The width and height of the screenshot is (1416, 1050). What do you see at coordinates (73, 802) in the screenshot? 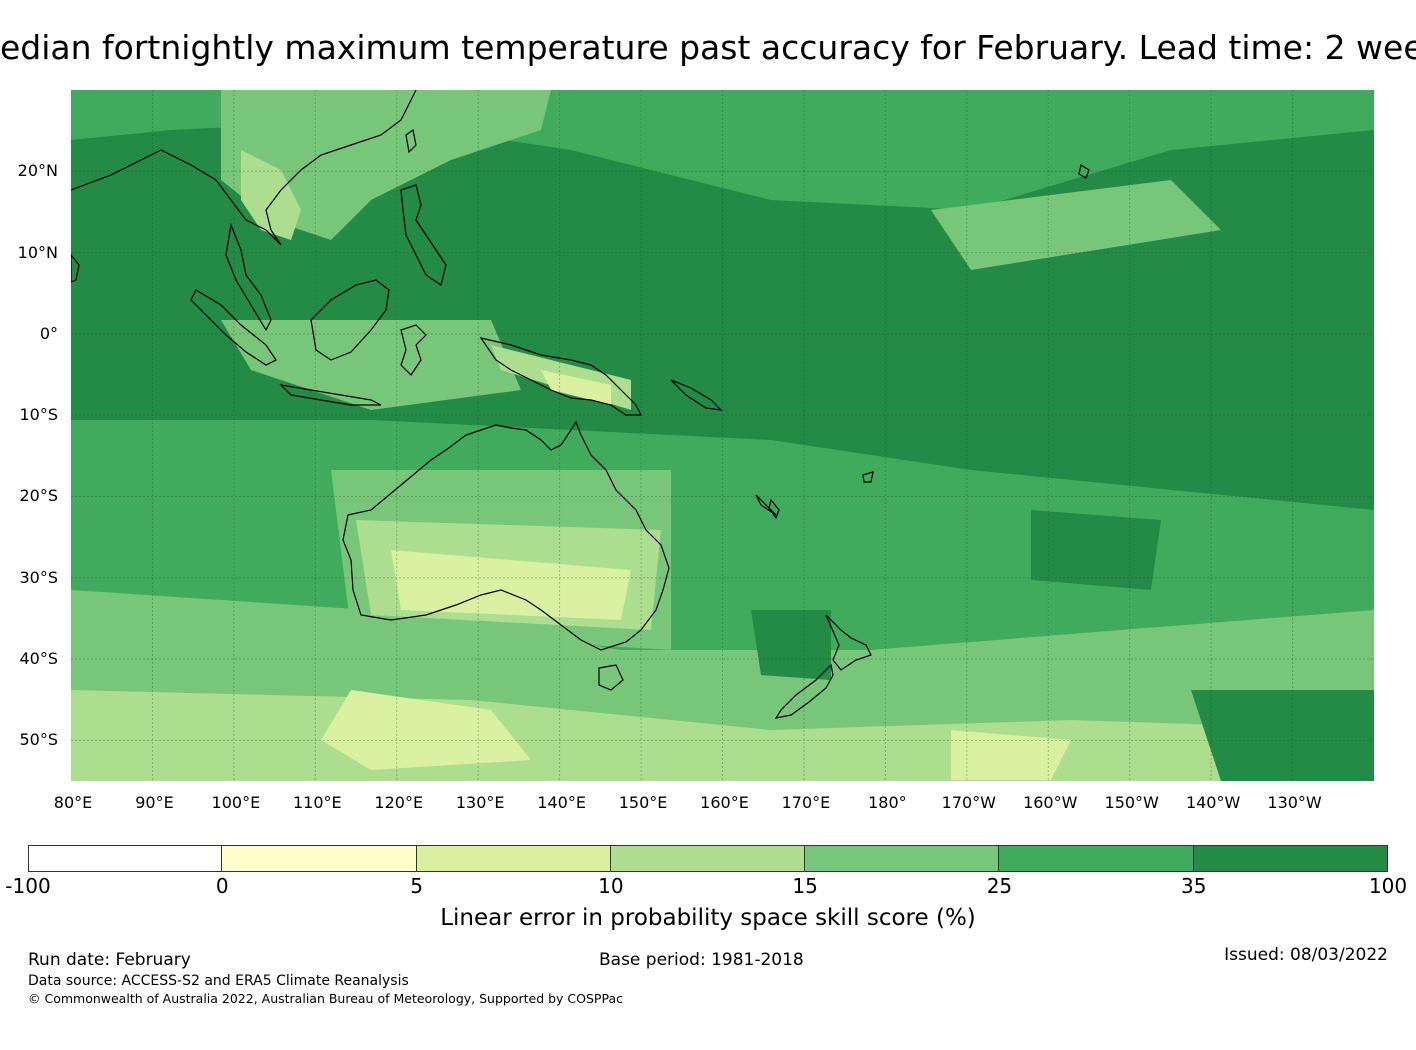
I see `longitude-label: 80°E` at bounding box center [73, 802].